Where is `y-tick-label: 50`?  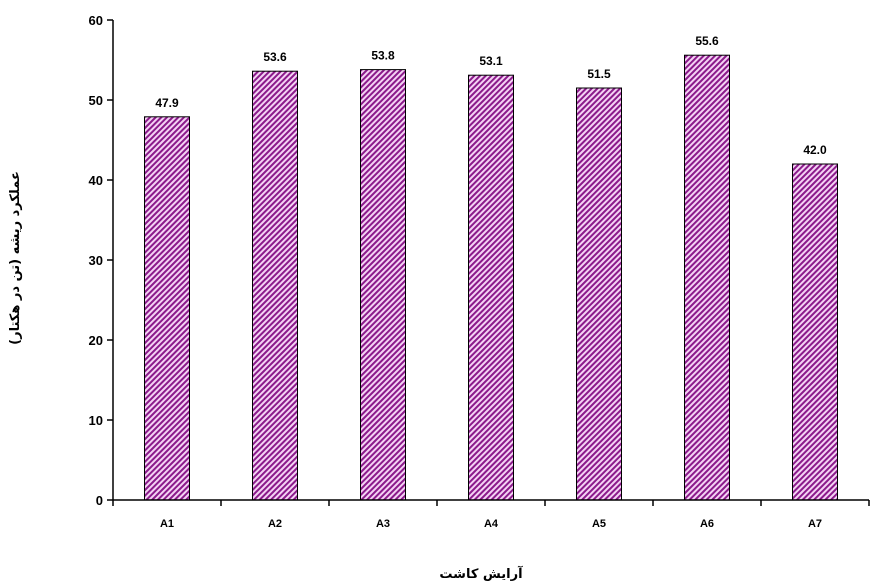 y-tick-label: 50 is located at coordinates (96, 100).